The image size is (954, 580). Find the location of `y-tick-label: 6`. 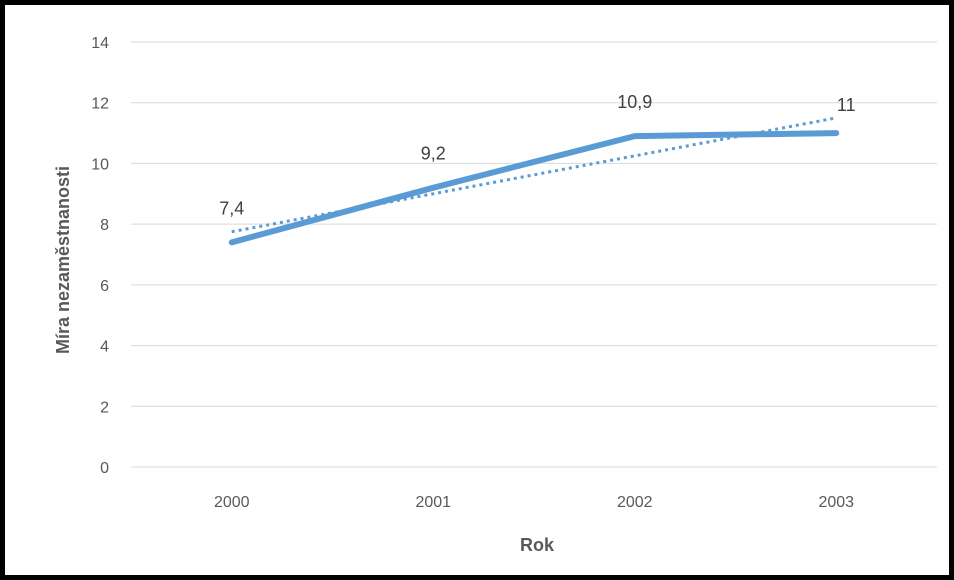

y-tick-label: 6 is located at coordinates (104, 286).